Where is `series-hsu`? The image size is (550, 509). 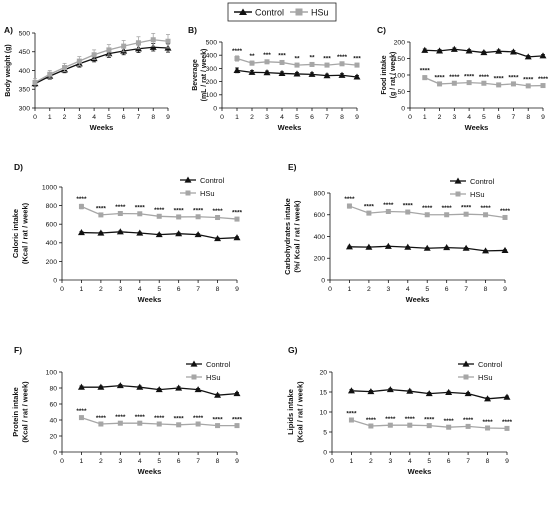
series-hsu is located at coordinates (297, 61).